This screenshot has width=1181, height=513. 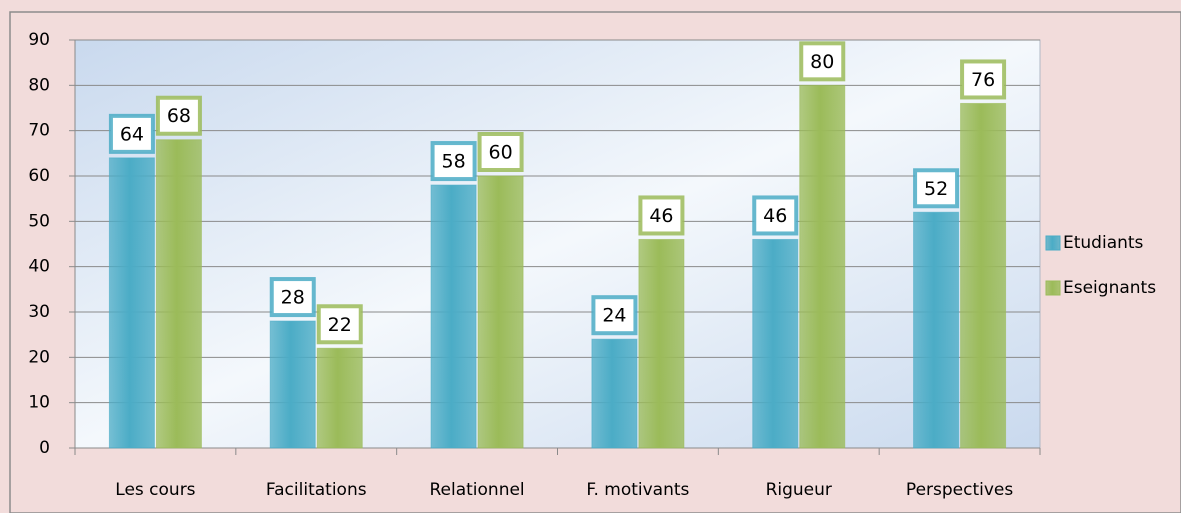 I want to click on data-label: 28, so click(x=293, y=298).